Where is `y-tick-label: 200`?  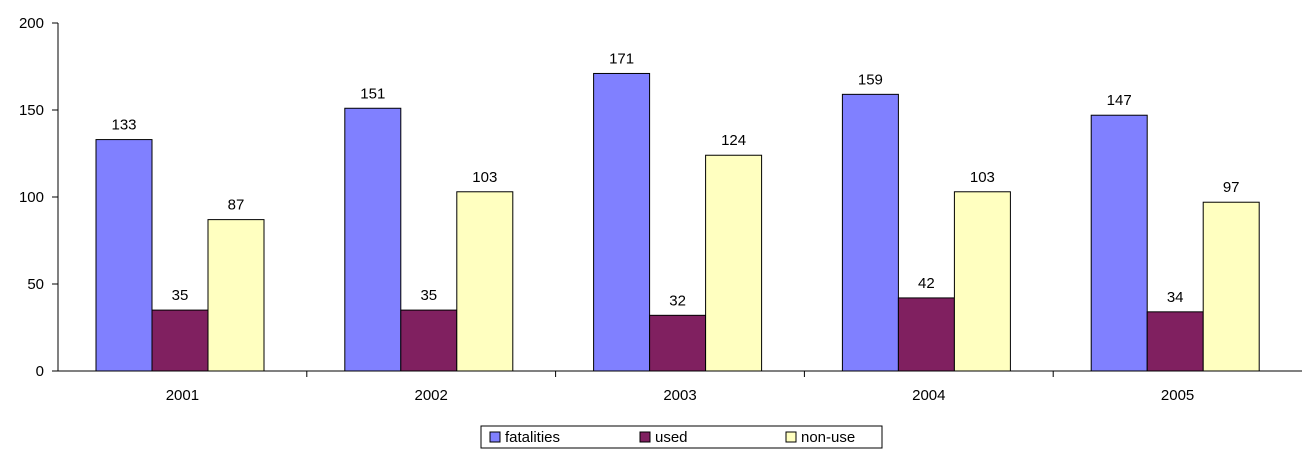
y-tick-label: 200 is located at coordinates (31, 23).